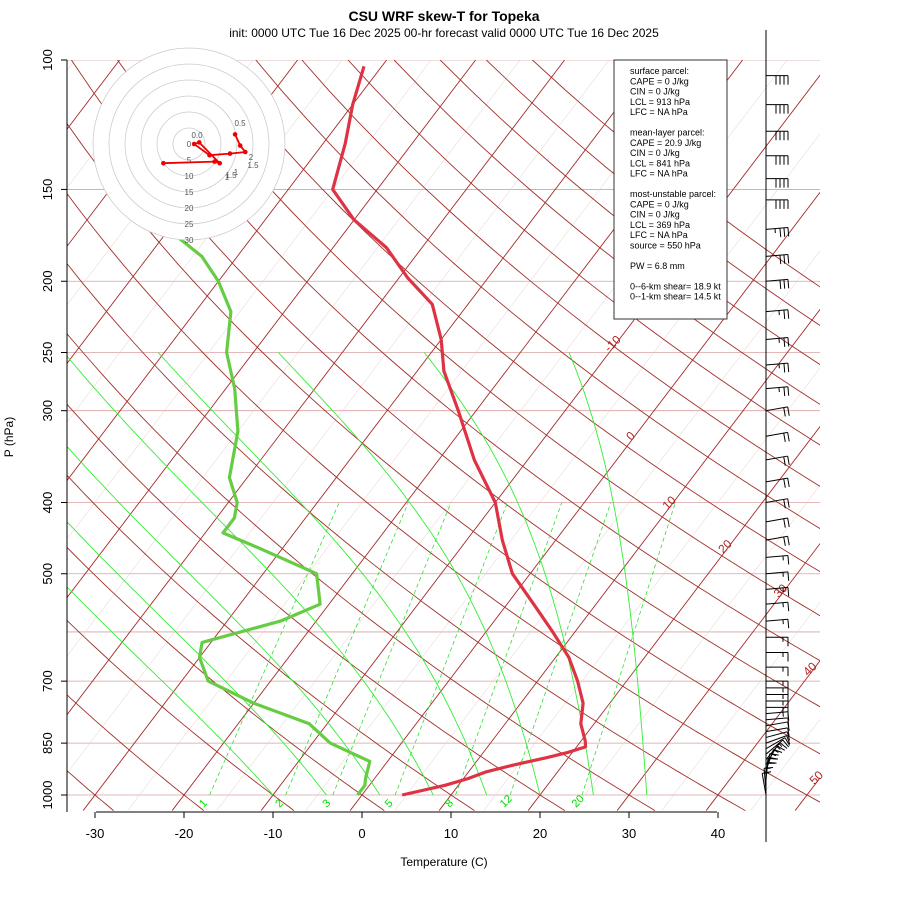 This screenshot has width=900, height=900. I want to click on x-tick-label: 30, so click(629, 833).